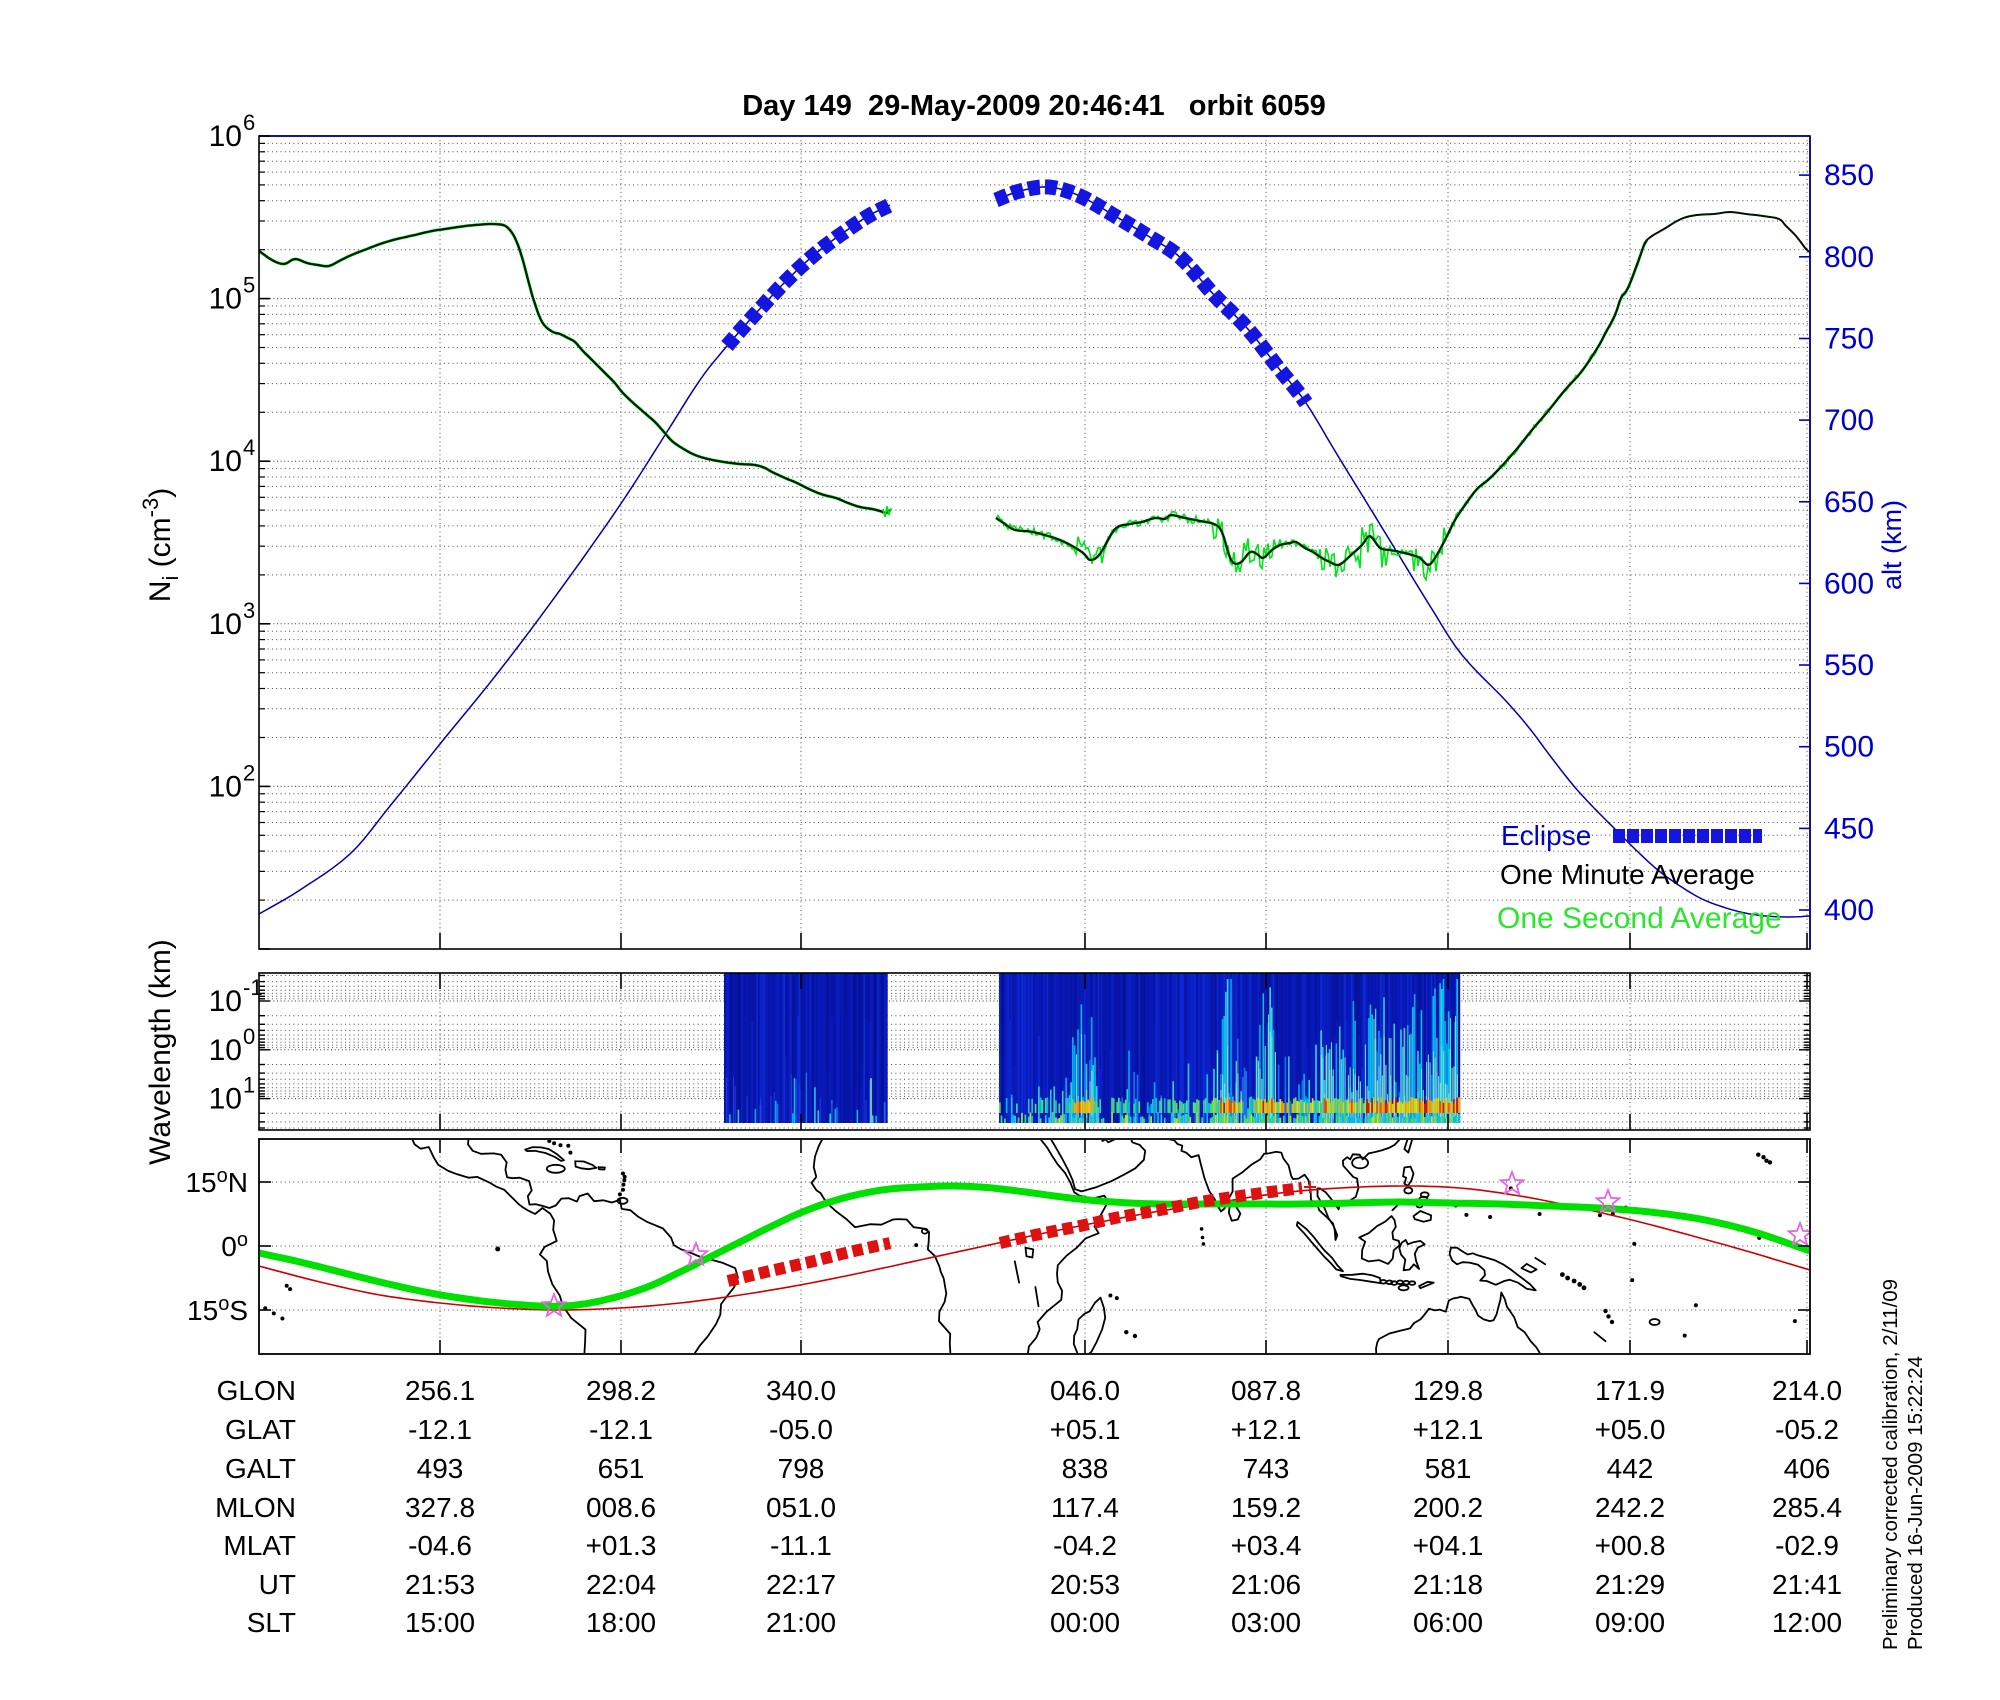 The width and height of the screenshot is (2000, 1700). I want to click on svg-text: 1, so click(249, 1085).